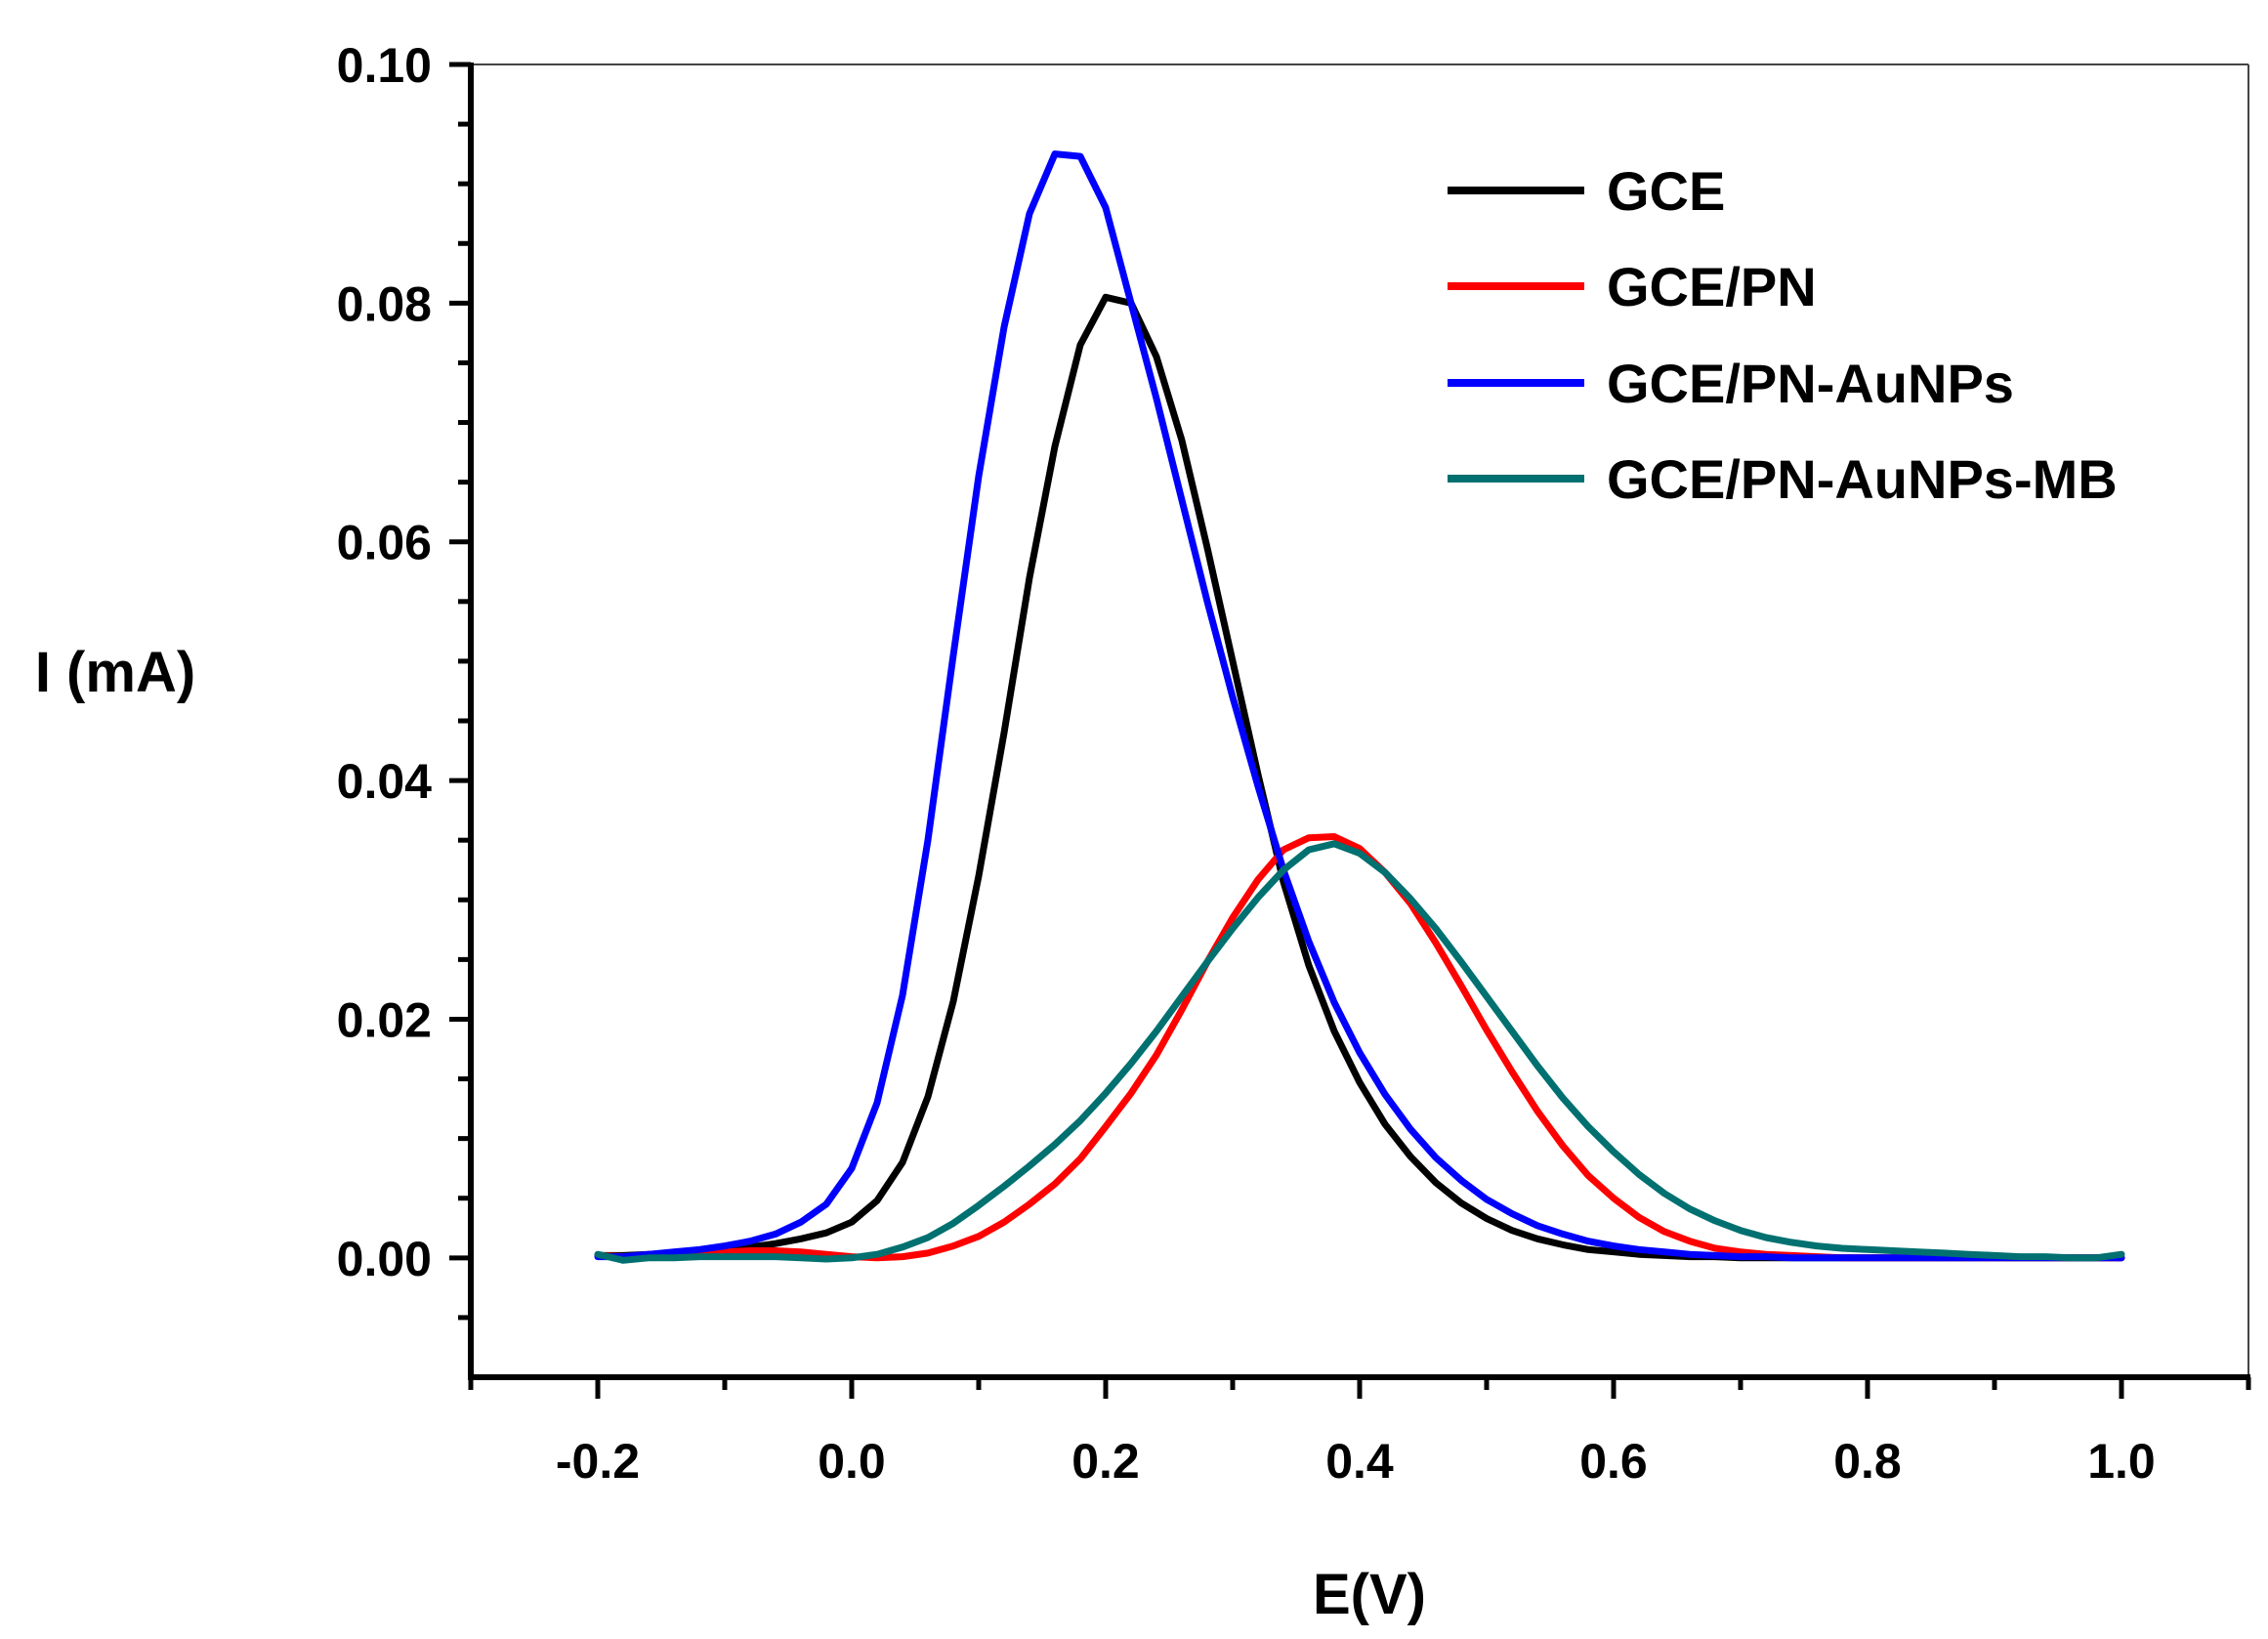  Describe the element at coordinates (384, 1259) in the screenshot. I see `y-tick-label: 0.00` at that location.